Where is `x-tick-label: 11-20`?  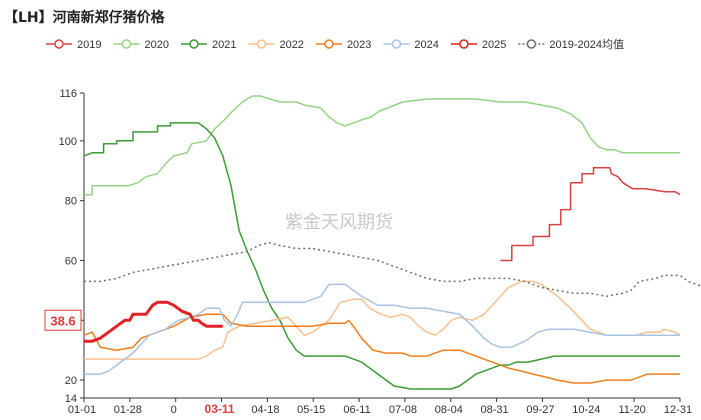 x-tick-label: 11-20 is located at coordinates (631, 410).